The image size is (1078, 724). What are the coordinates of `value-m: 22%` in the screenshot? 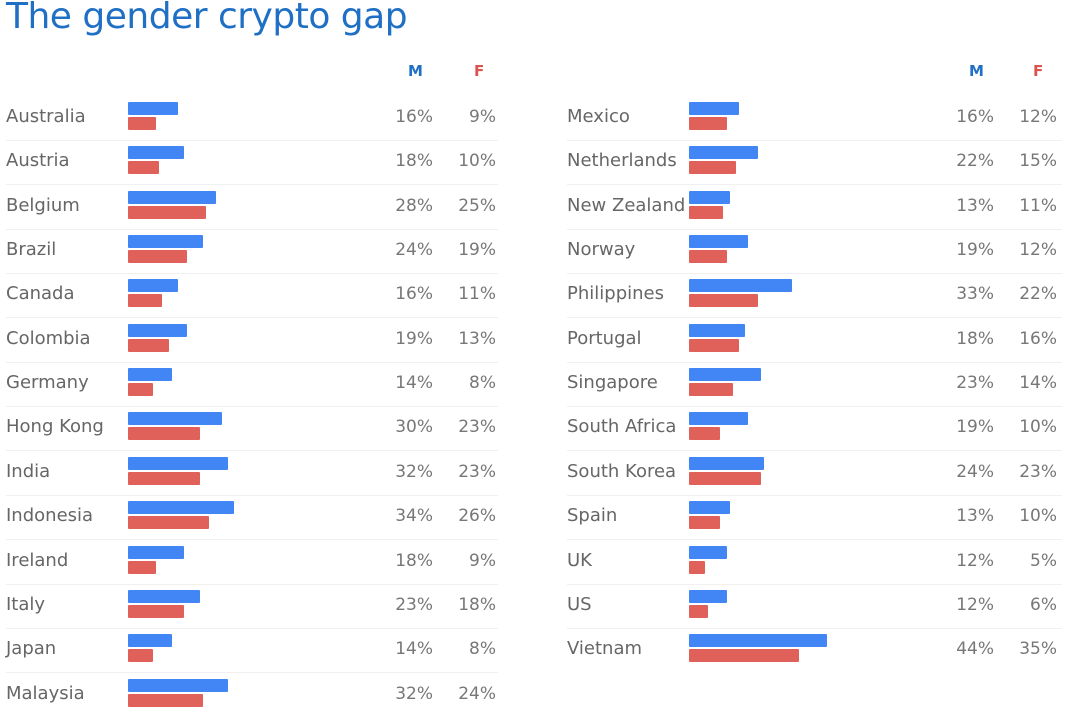 It's located at (975, 161).